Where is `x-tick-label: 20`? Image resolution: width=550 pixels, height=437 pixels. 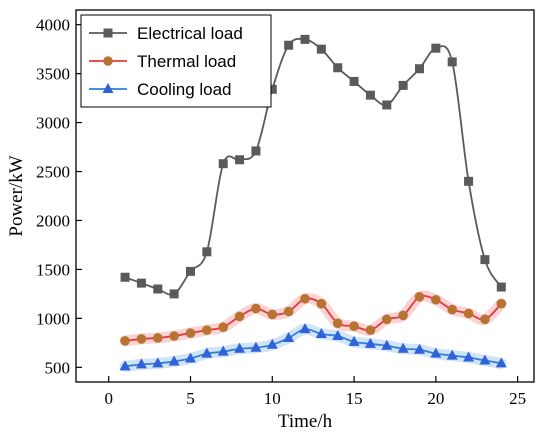 x-tick-label: 20 is located at coordinates (435, 398).